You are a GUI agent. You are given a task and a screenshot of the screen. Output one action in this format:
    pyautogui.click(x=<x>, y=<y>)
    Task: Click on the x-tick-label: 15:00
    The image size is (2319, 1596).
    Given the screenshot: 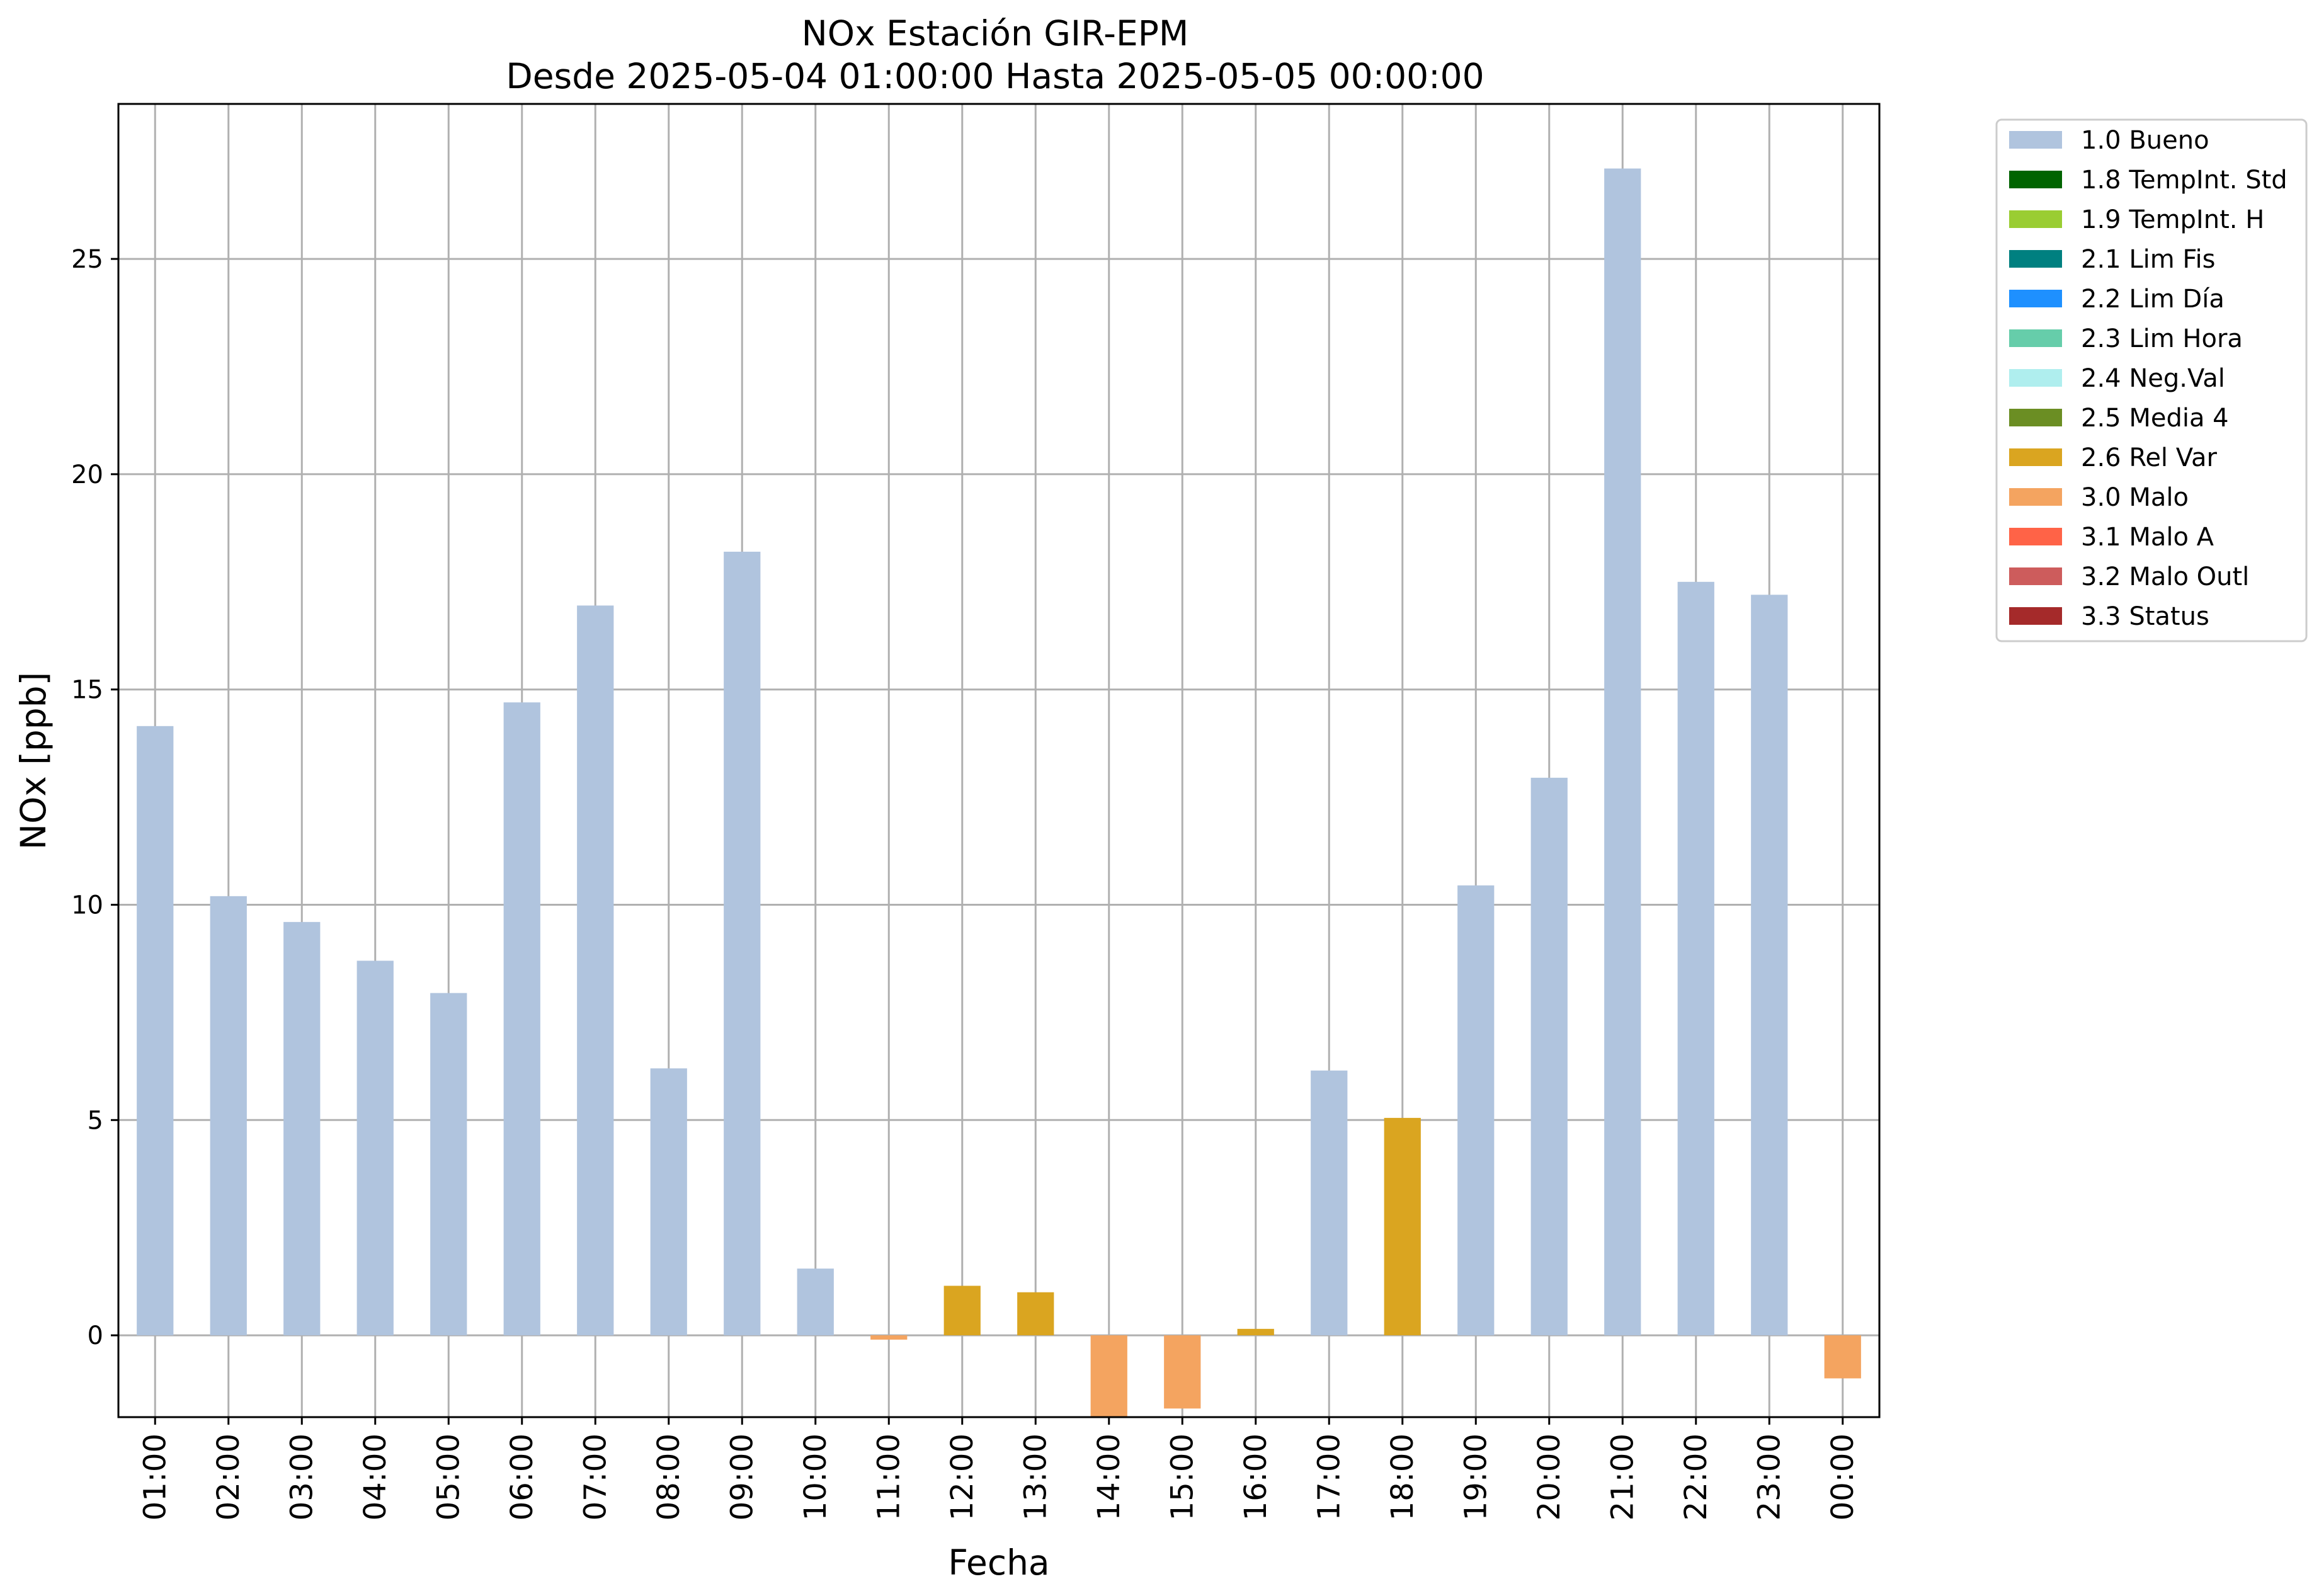 What is the action you would take?
    pyautogui.click(x=1182, y=1477)
    